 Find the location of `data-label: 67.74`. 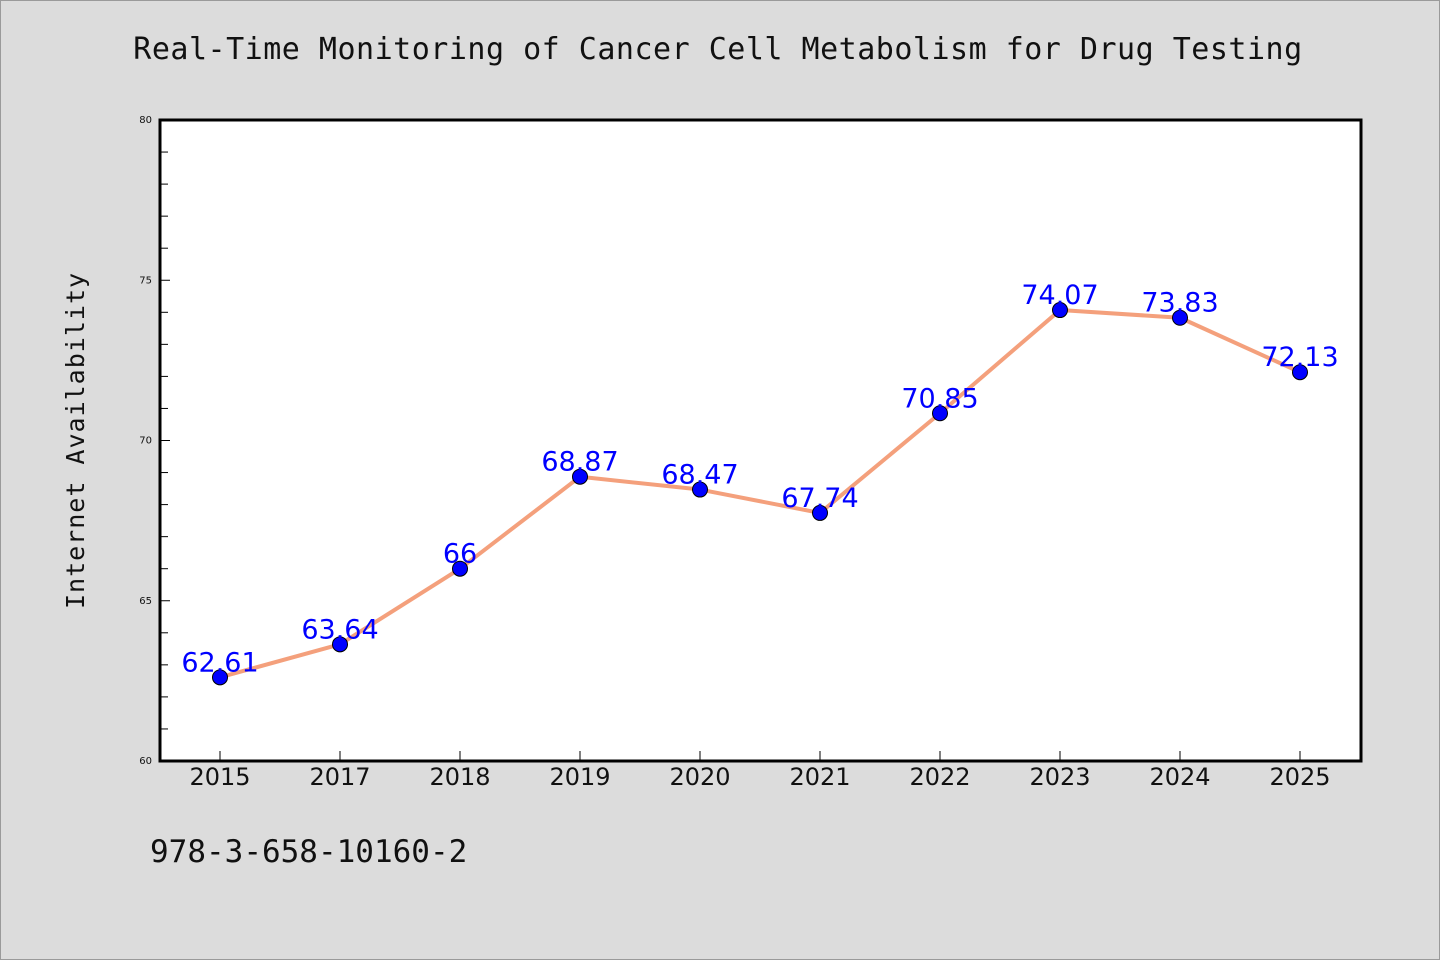

data-label: 67.74 is located at coordinates (819, 498).